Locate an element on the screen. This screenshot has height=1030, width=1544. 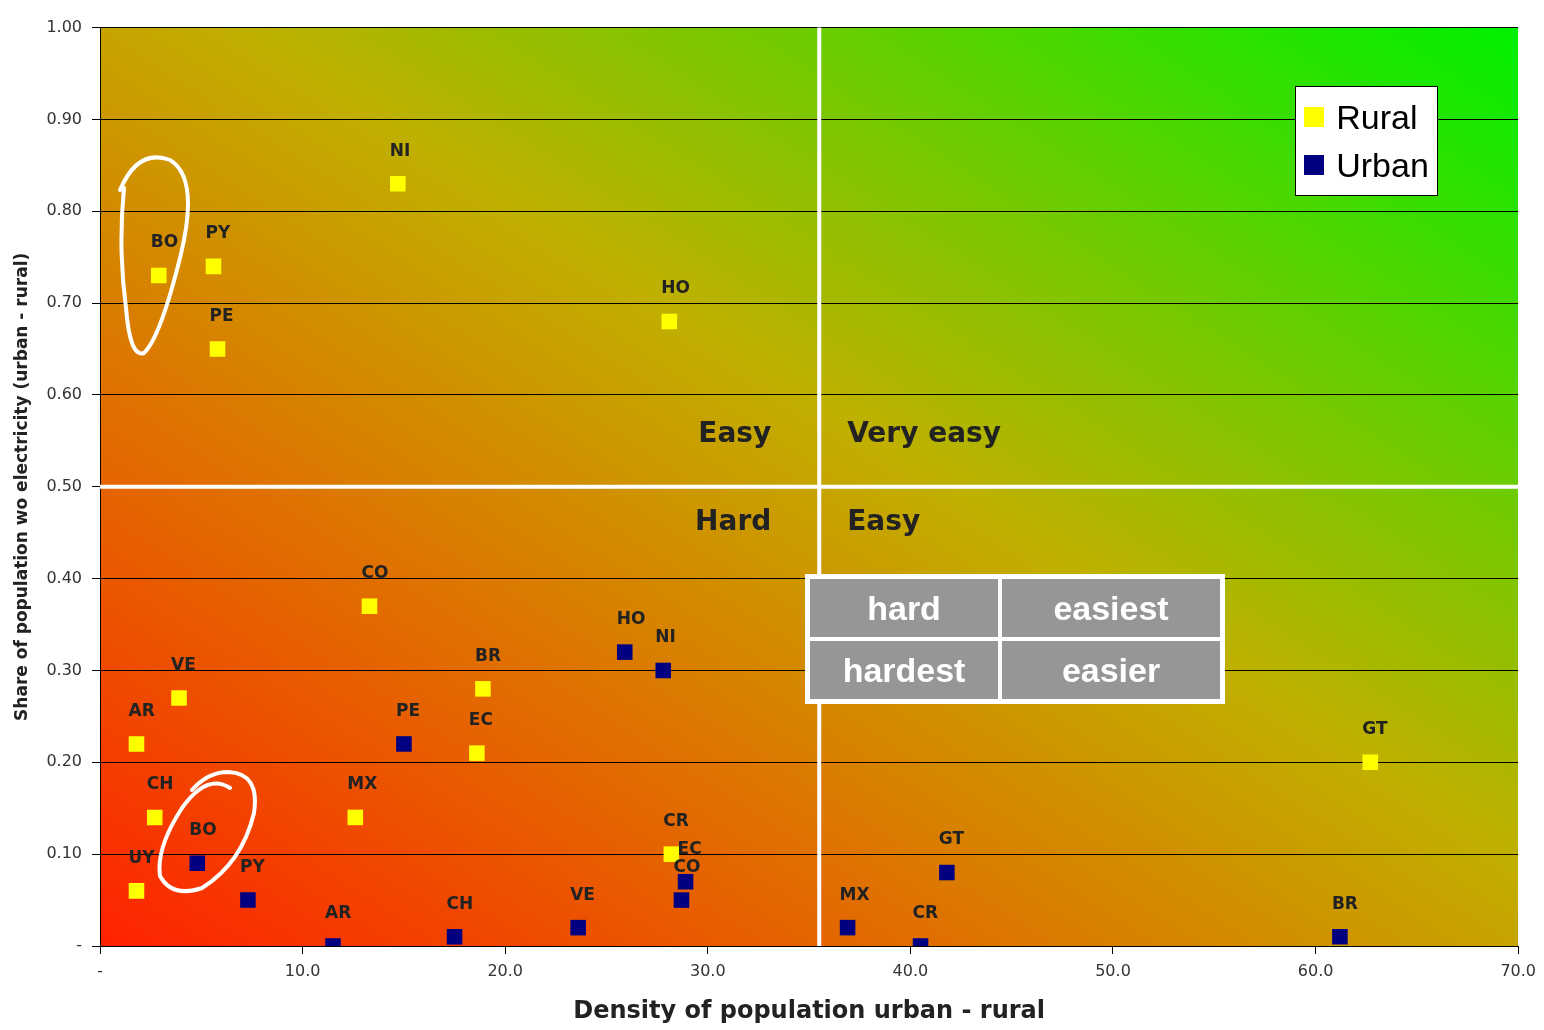
legend-label: Rural is located at coordinates (1377, 117).